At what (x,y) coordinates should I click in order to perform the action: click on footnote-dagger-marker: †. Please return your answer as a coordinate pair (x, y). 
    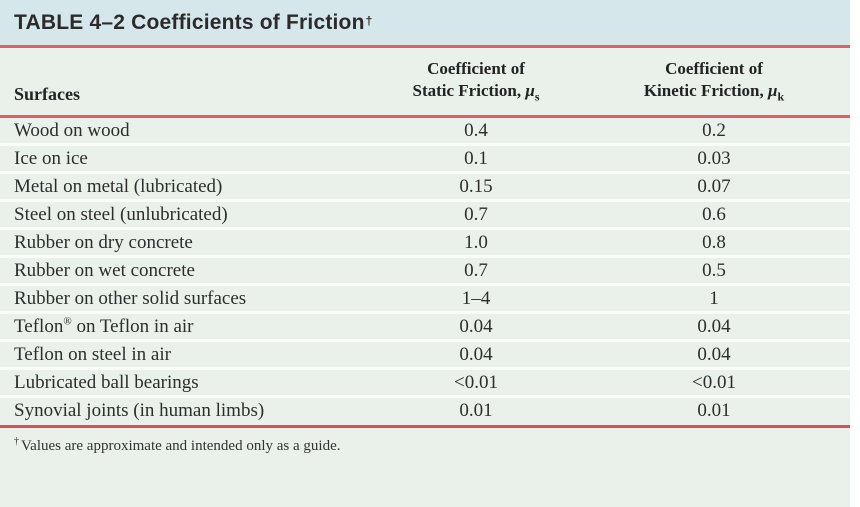
    Looking at the image, I should click on (16, 441).